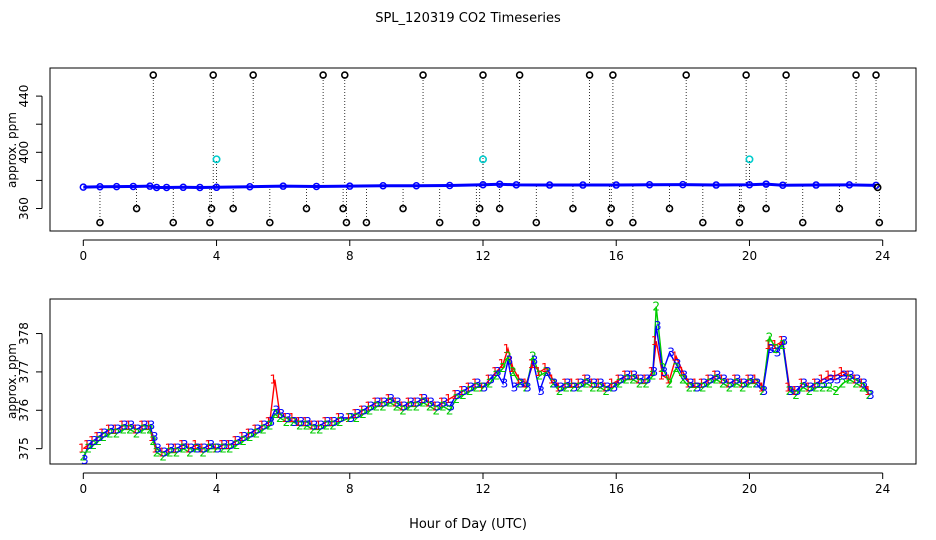  I want to click on bottom-x-tick-label: 4, so click(217, 489).